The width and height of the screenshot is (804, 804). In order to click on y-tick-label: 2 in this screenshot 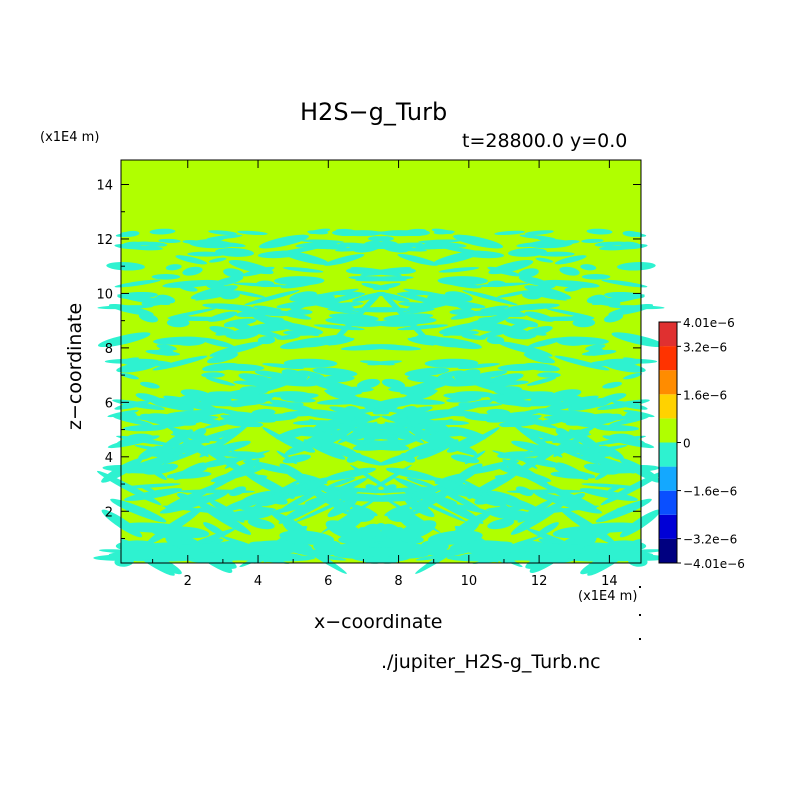, I will do `click(109, 512)`.